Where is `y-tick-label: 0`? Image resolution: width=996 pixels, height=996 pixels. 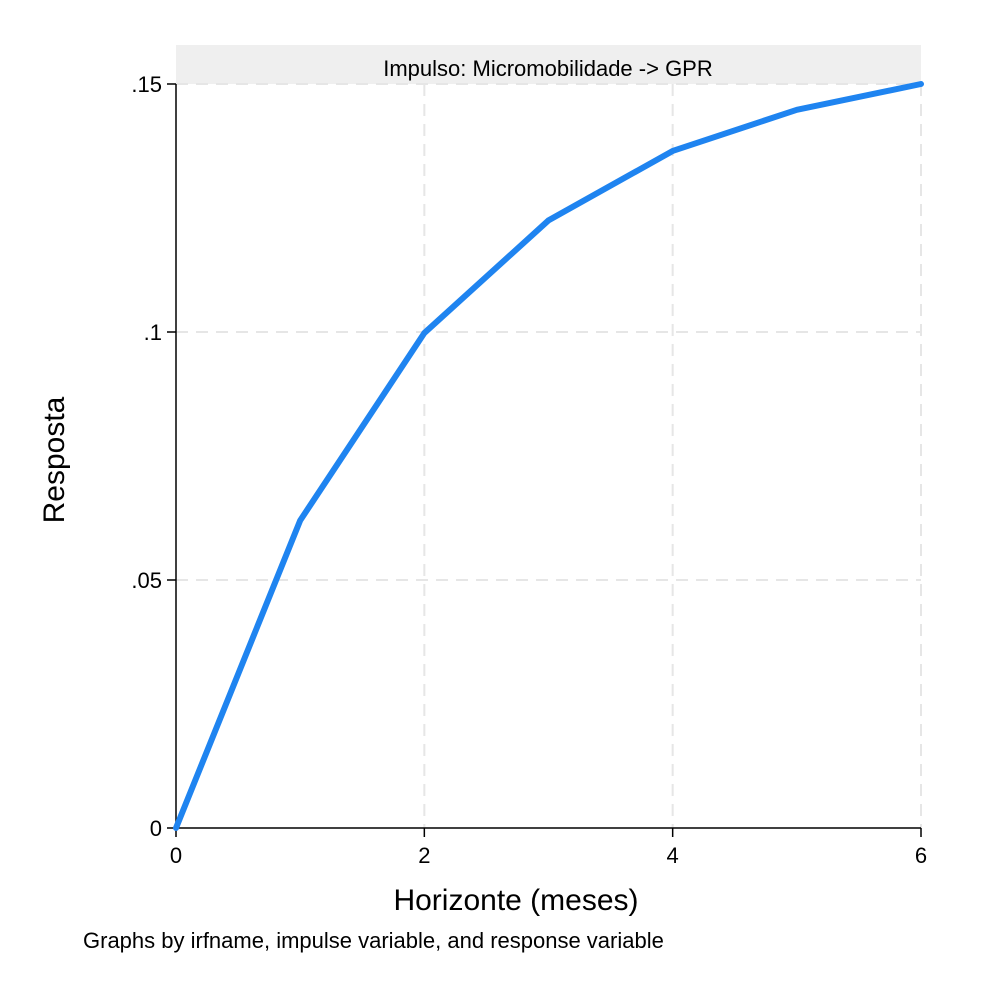 y-tick-label: 0 is located at coordinates (156, 828).